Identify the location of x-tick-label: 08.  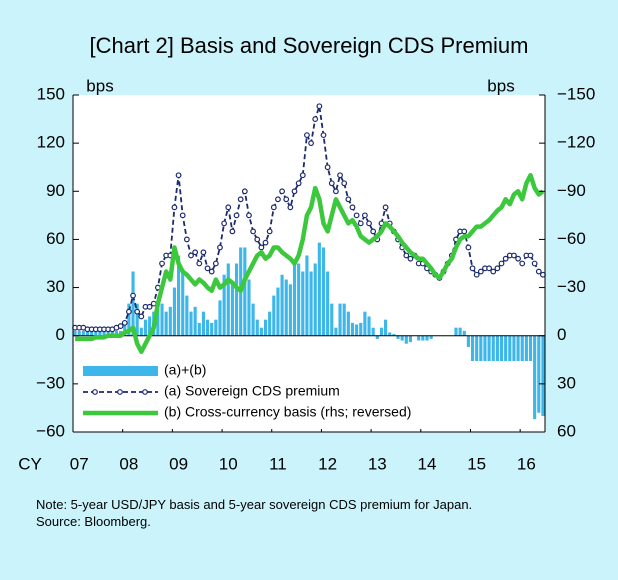
(128, 463).